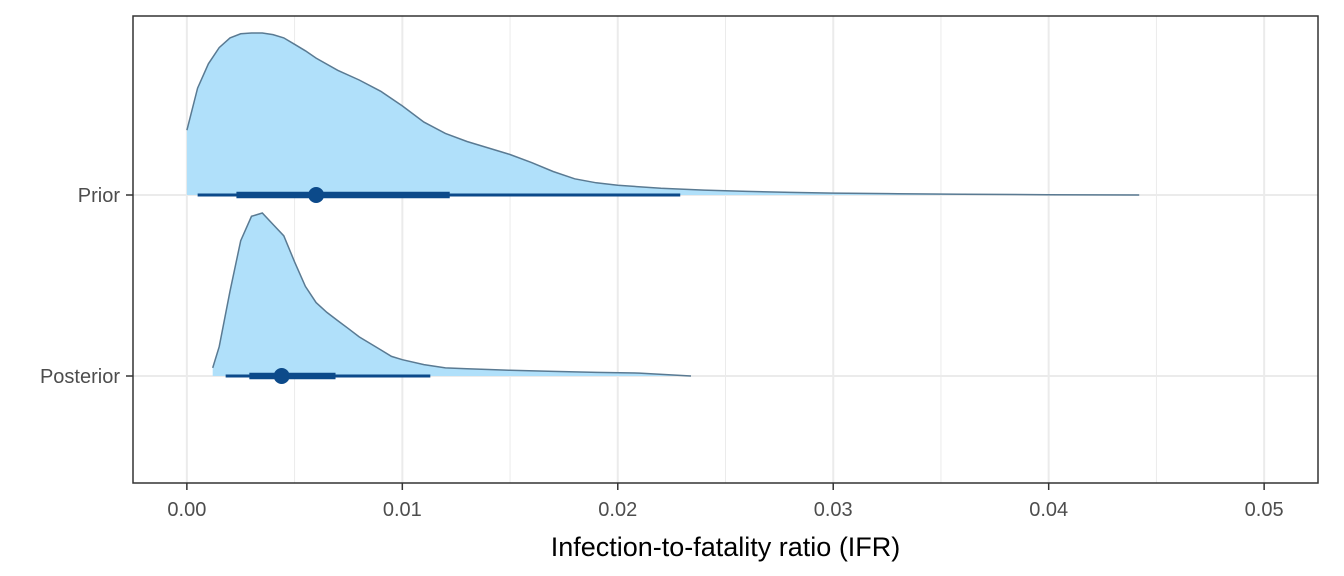 Image resolution: width=1344 pixels, height=576 pixels. Describe the element at coordinates (402, 510) in the screenshot. I see `x-tick-label: 0.01` at that location.